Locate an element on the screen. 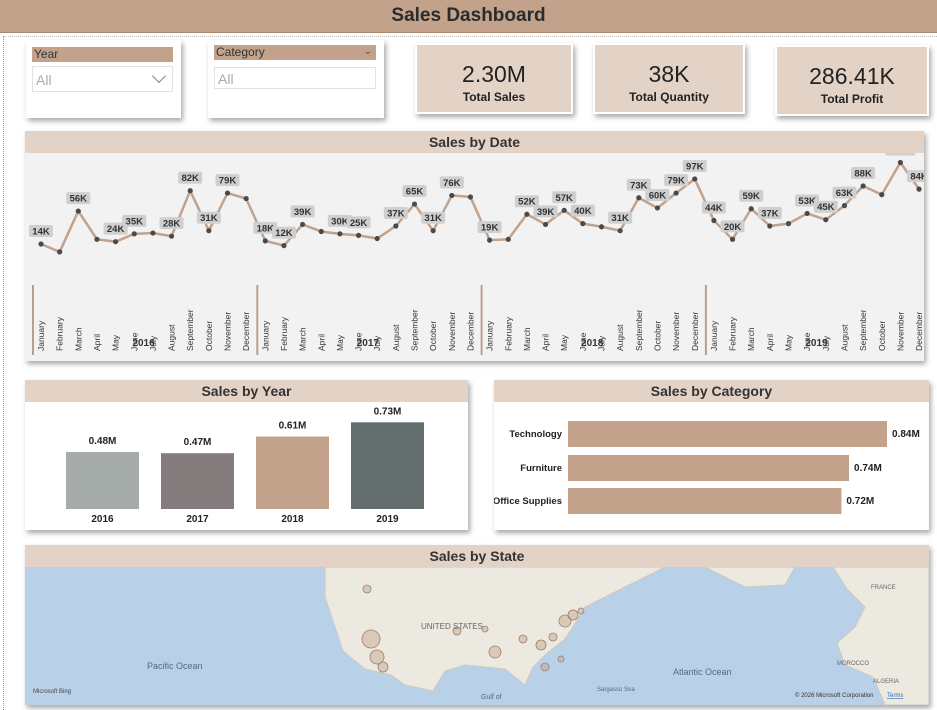 The height and width of the screenshot is (710, 937). x-tick-label-23: December is located at coordinates (470, 331).